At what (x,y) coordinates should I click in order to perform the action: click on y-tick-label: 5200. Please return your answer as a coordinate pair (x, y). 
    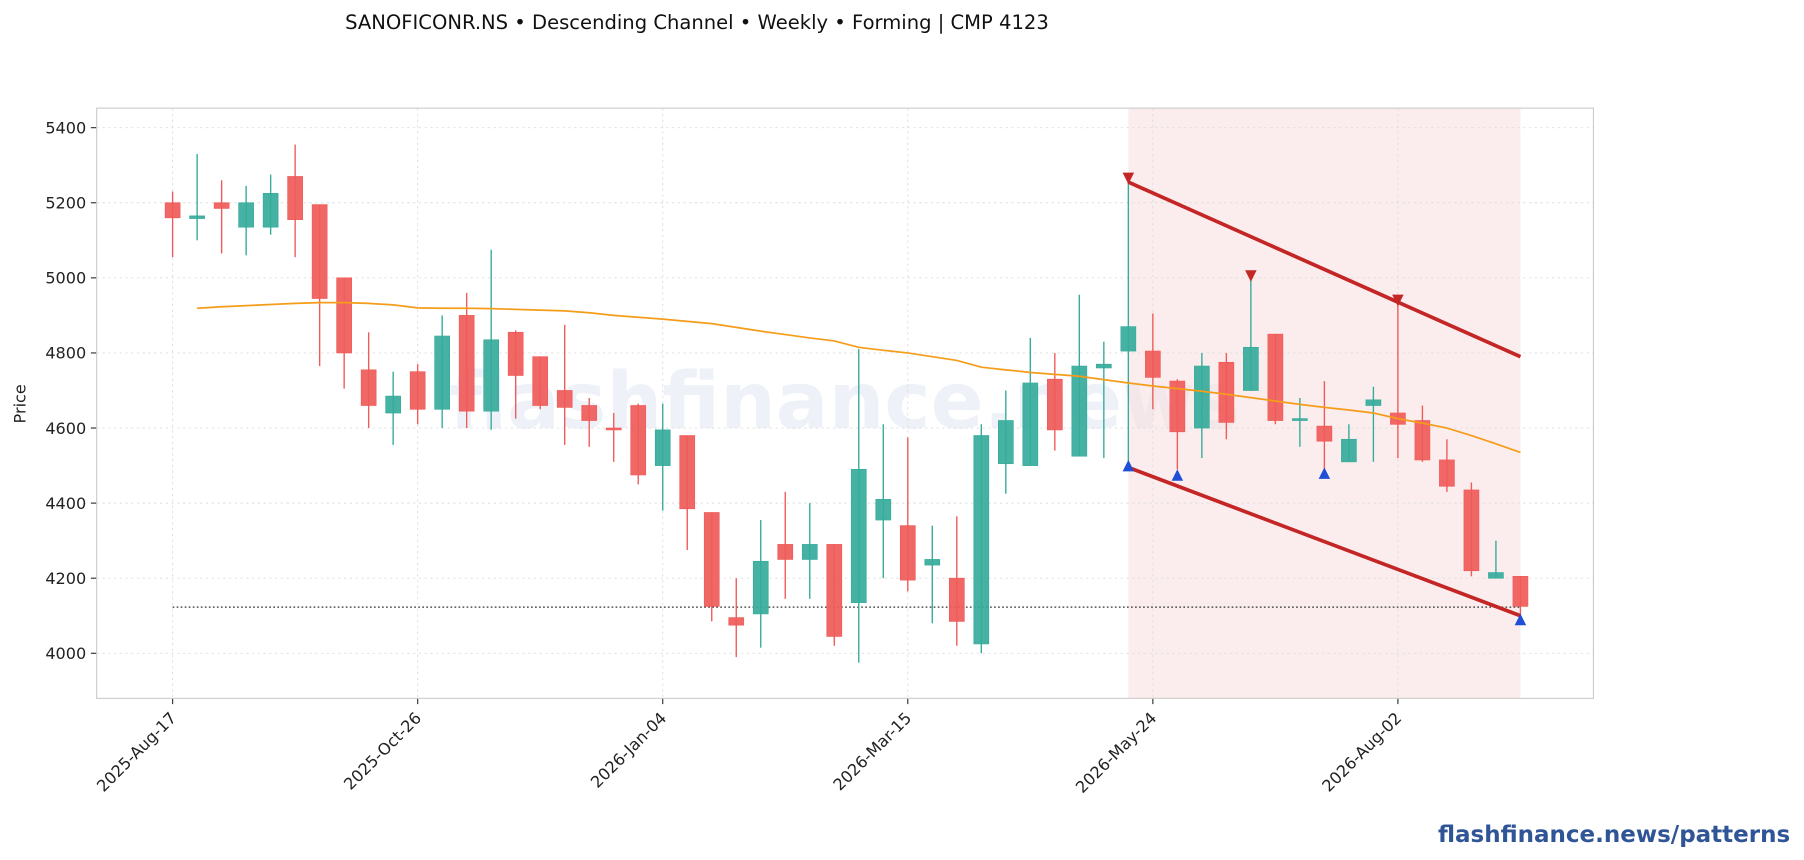
    Looking at the image, I should click on (65, 203).